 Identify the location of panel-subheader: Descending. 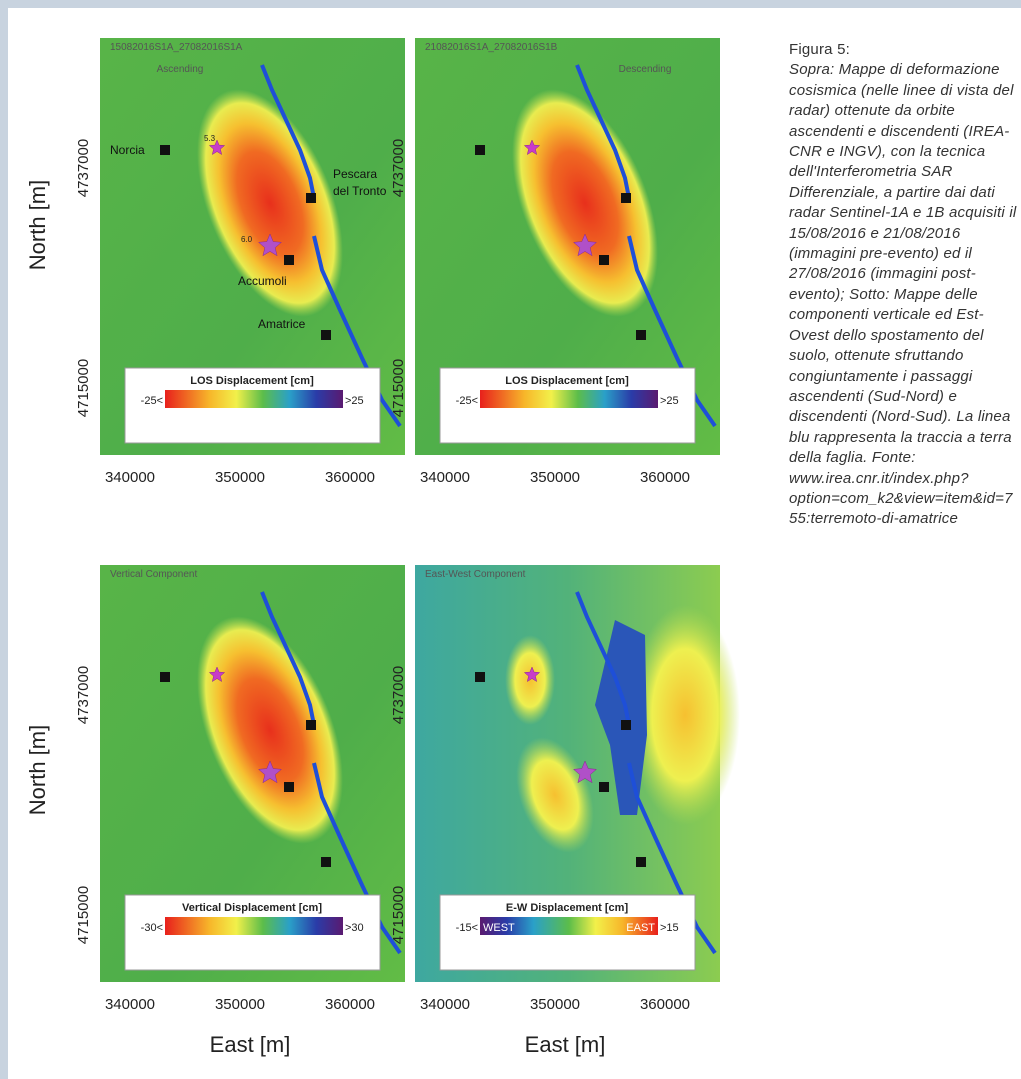
(645, 69).